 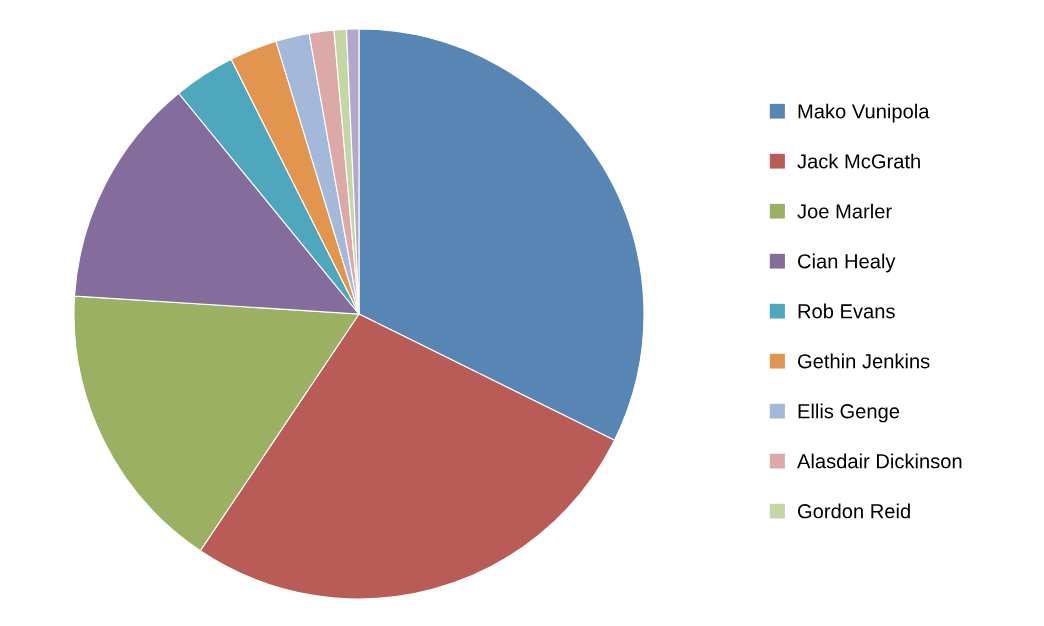 I want to click on legend-label: Joe Marler, so click(x=844, y=211).